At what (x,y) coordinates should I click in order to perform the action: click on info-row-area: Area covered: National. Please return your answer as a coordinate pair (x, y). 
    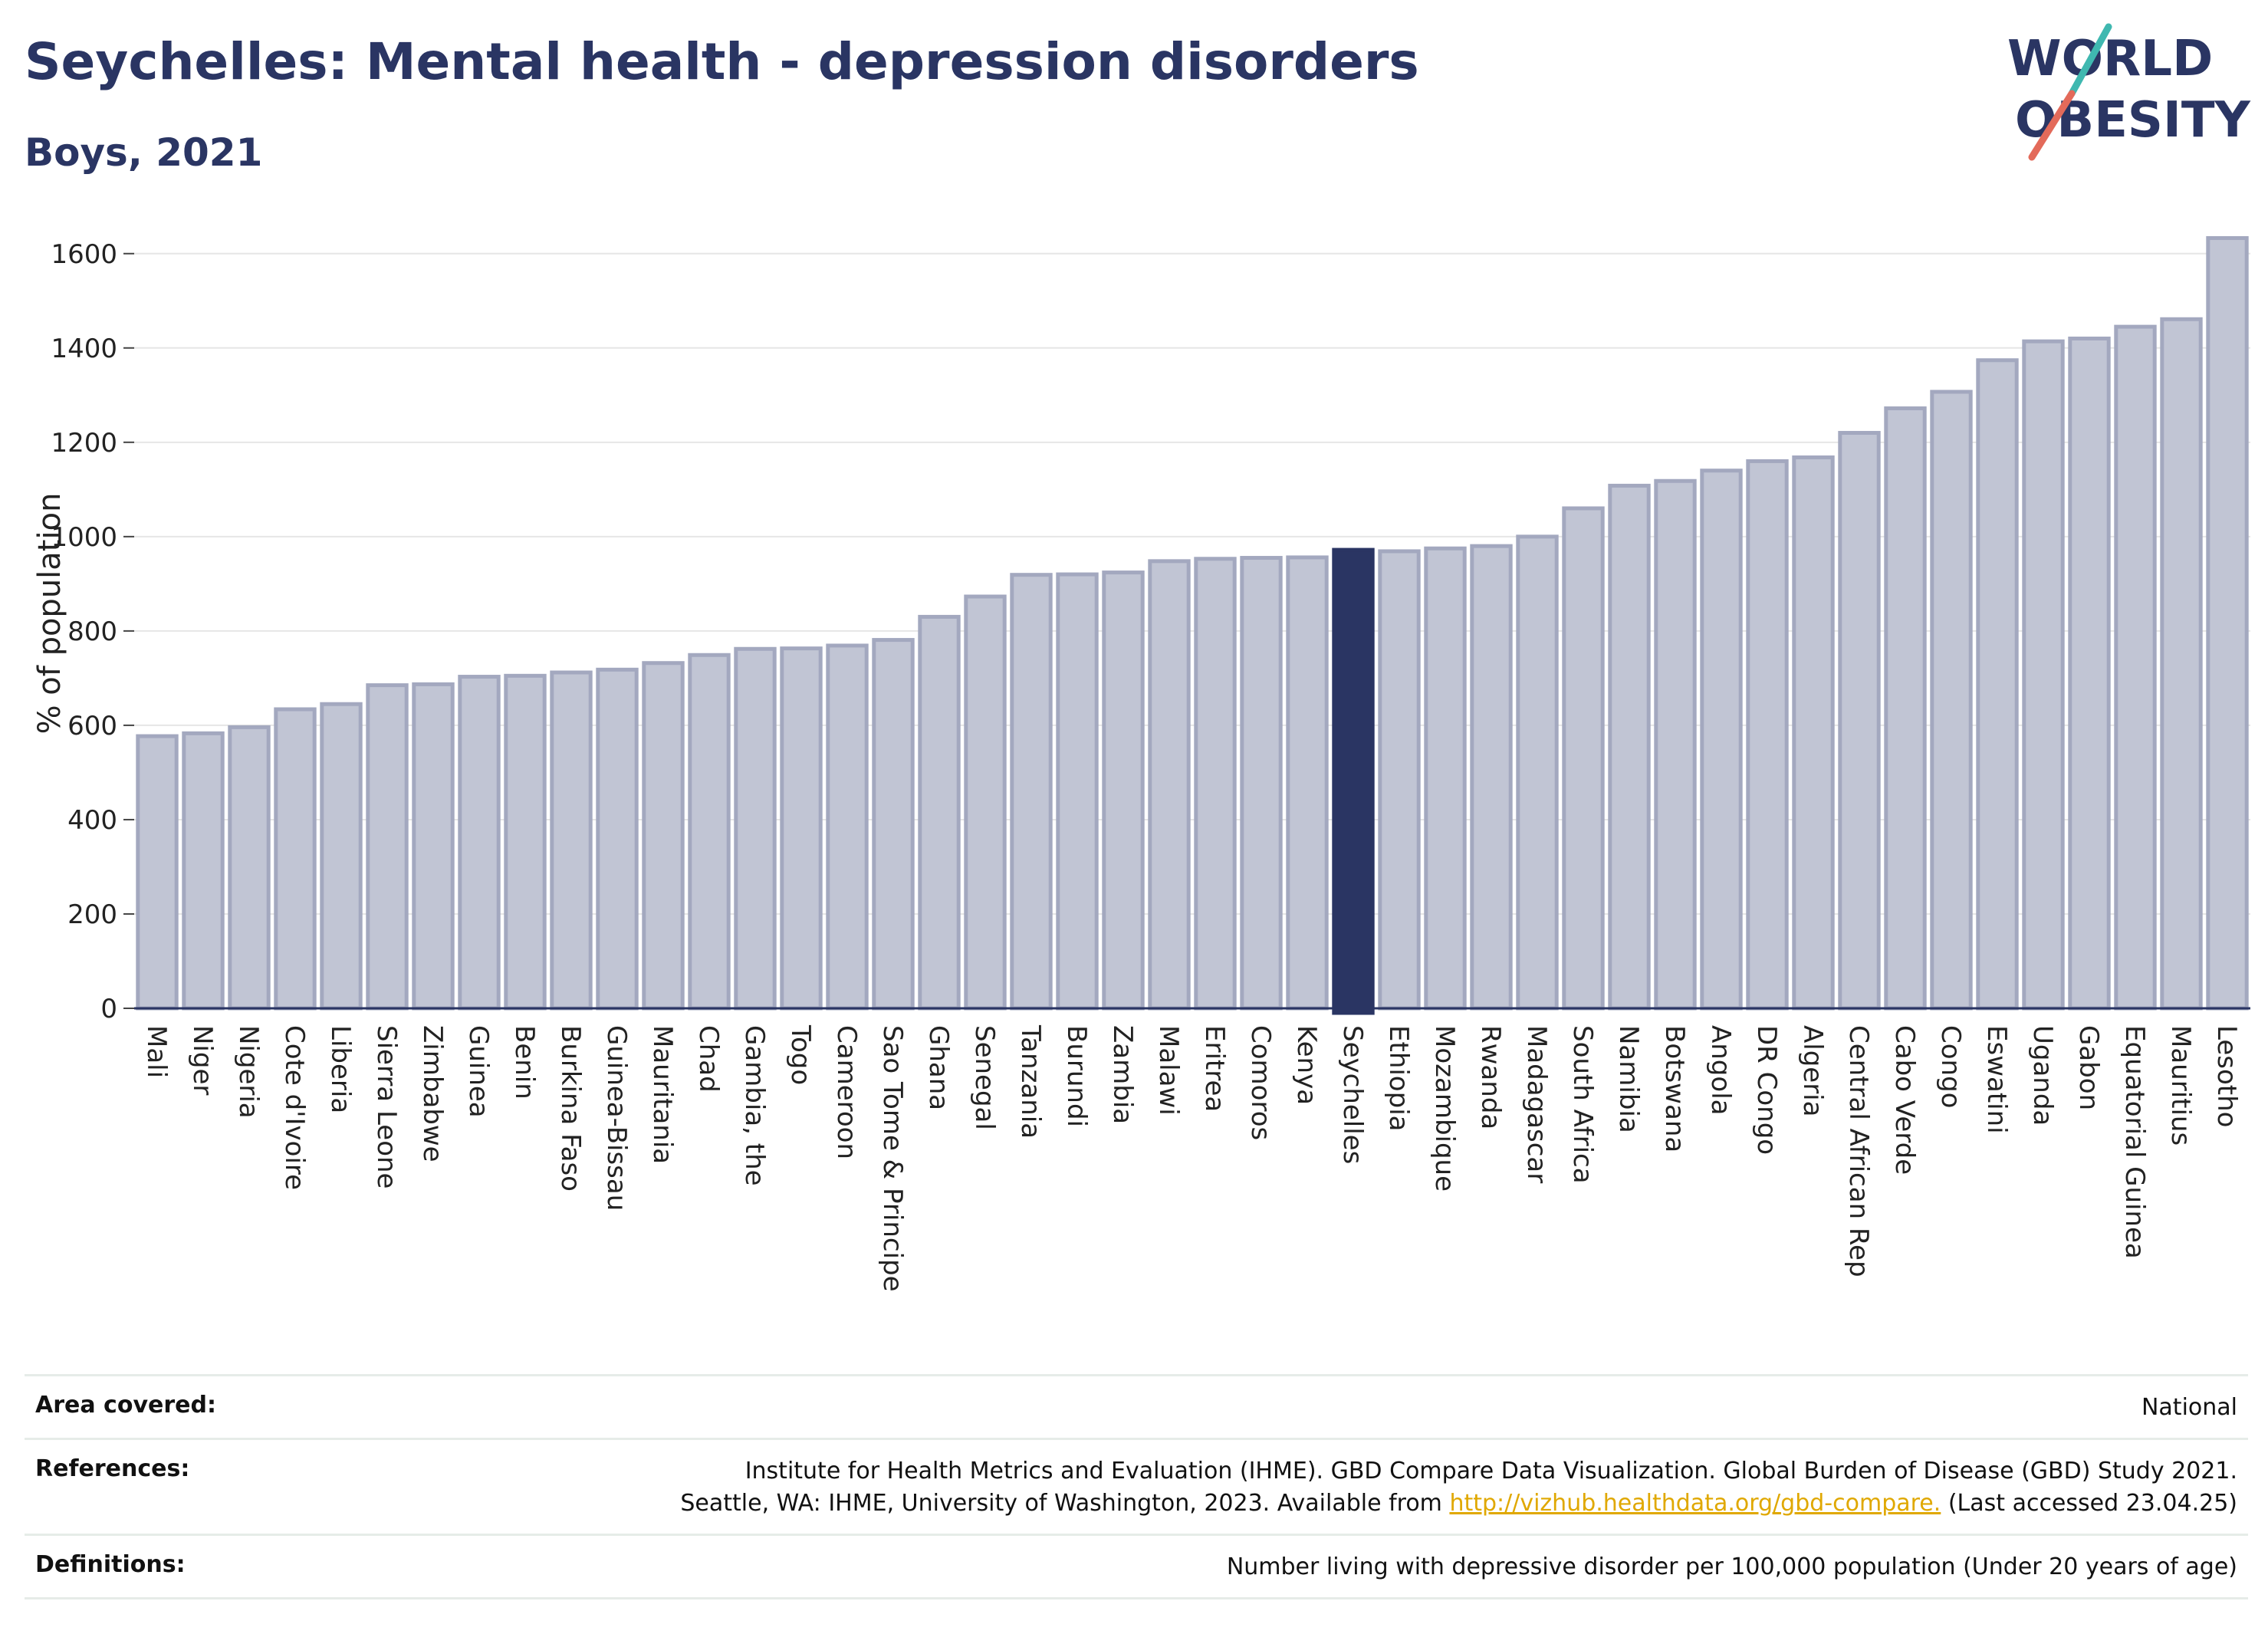
    Looking at the image, I should click on (1136, 1408).